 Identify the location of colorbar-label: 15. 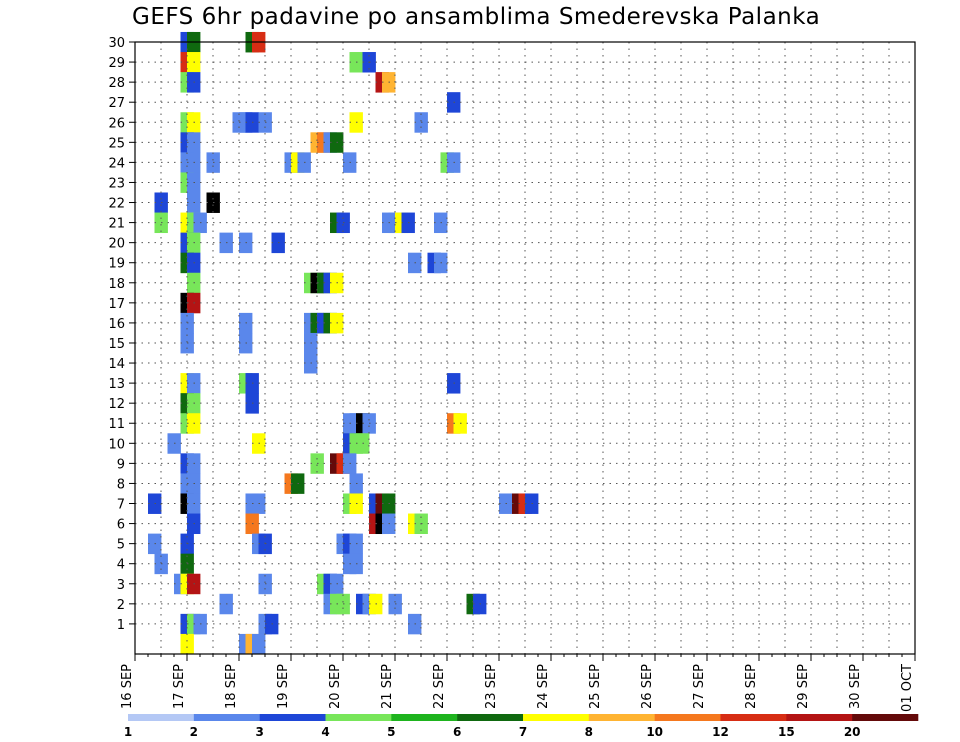
(786, 732).